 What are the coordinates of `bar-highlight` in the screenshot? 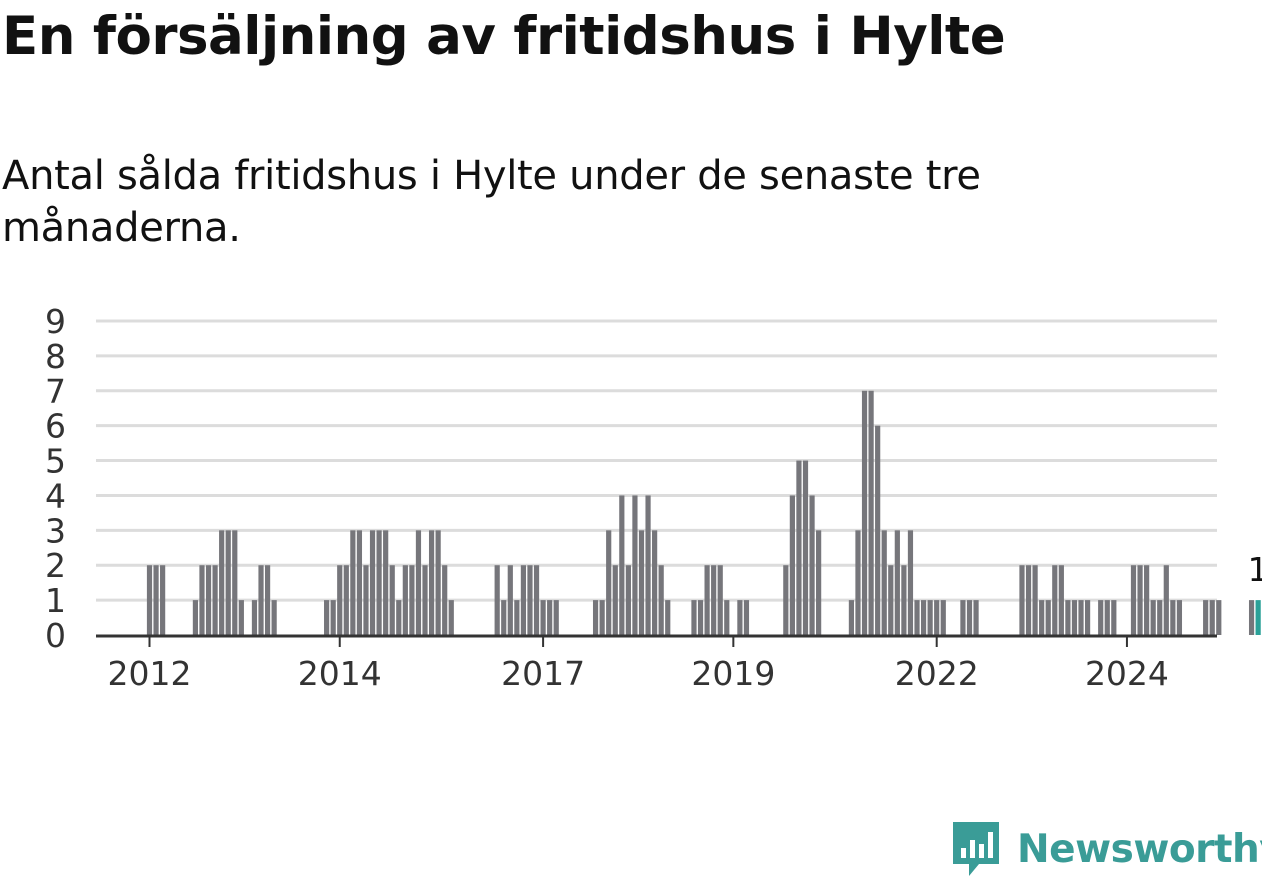 It's located at (1258, 617).